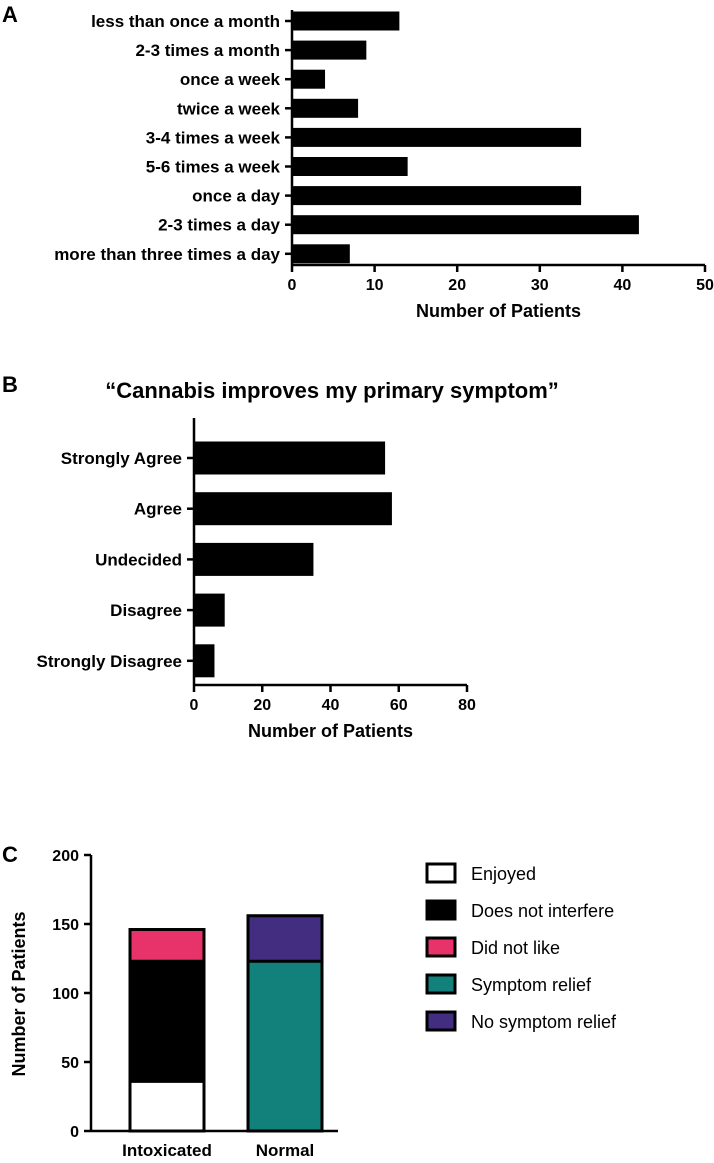  I want to click on x-tick-label: 60, so click(399, 705).